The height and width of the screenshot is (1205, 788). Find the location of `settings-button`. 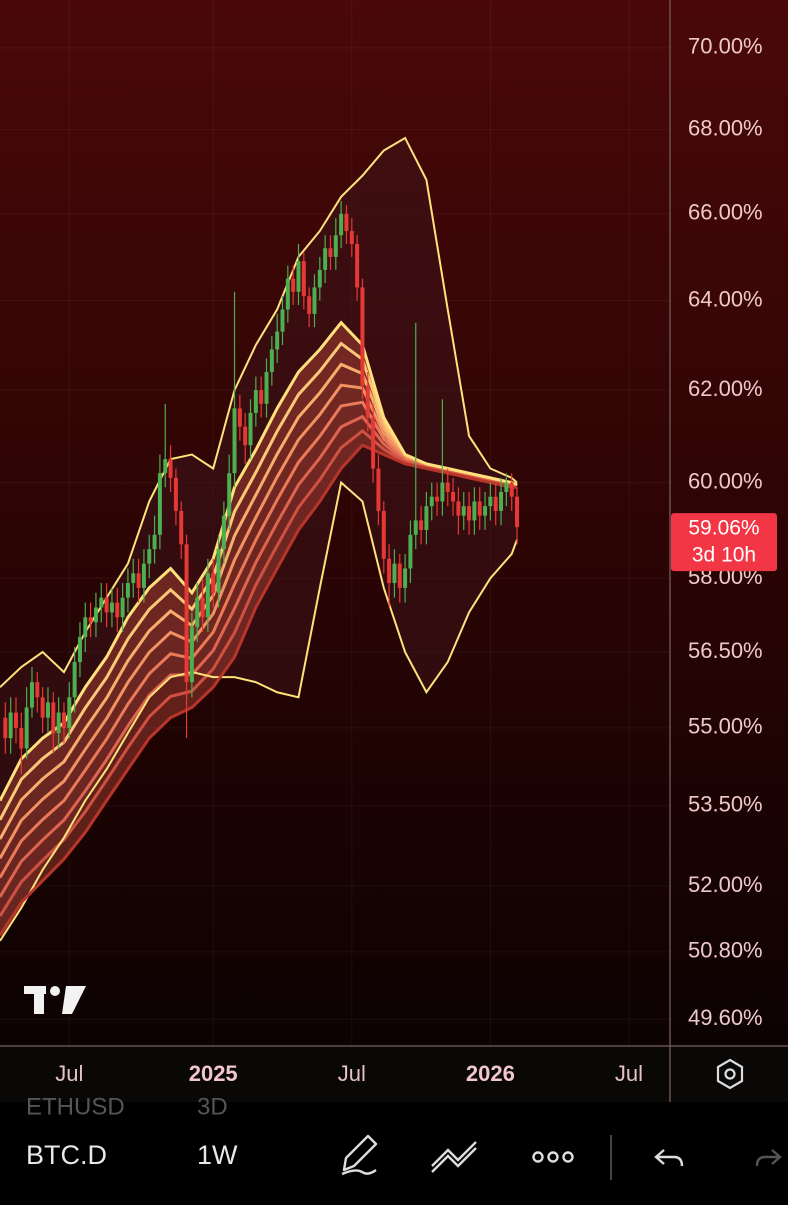

settings-button is located at coordinates (730, 1074).